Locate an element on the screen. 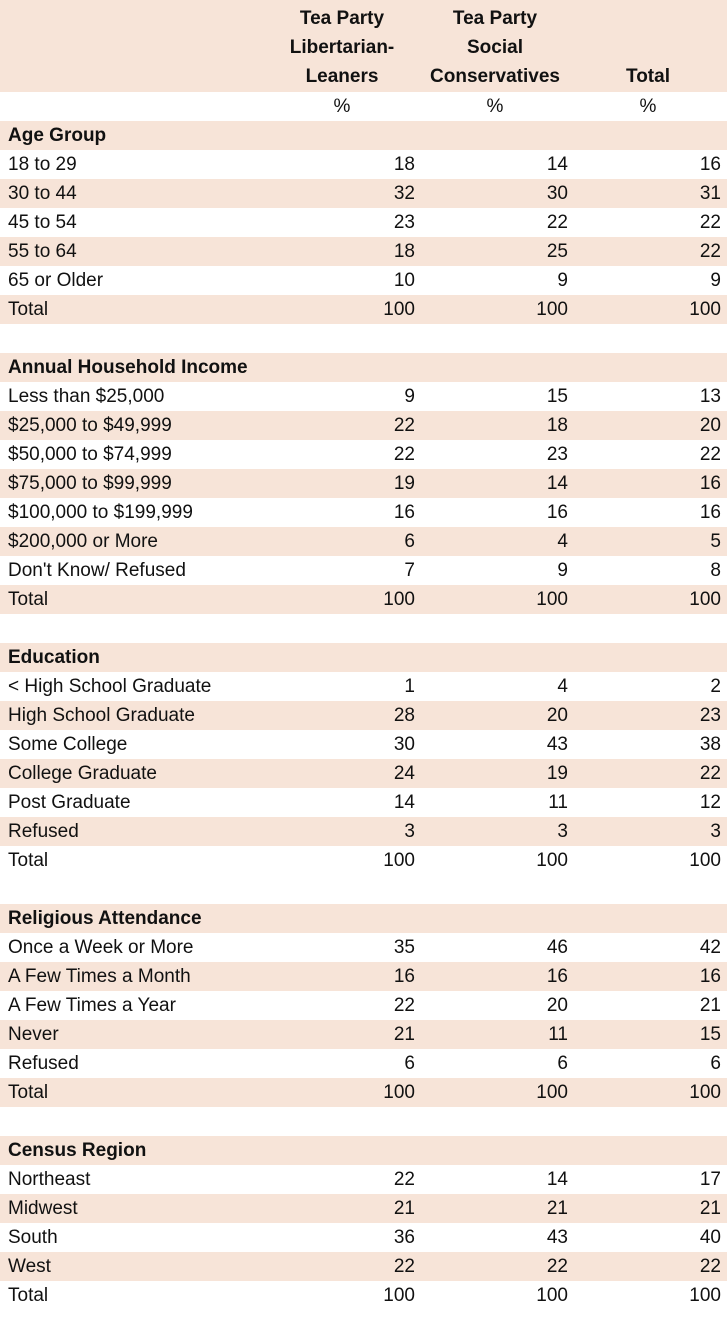 Image resolution: width=727 pixels, height=1324 pixels. table-row: West 22 22 22 is located at coordinates (363, 1266).